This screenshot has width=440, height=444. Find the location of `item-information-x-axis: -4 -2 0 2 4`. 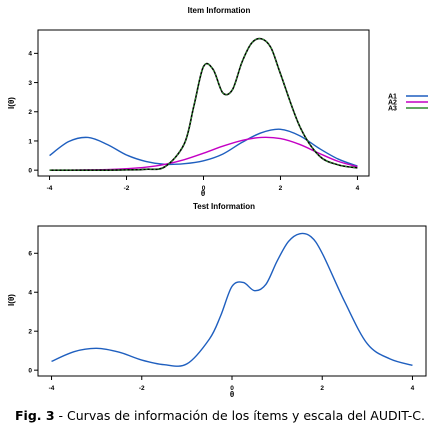

item-information-x-axis: -4 -2 0 2 4 is located at coordinates (203, 184).